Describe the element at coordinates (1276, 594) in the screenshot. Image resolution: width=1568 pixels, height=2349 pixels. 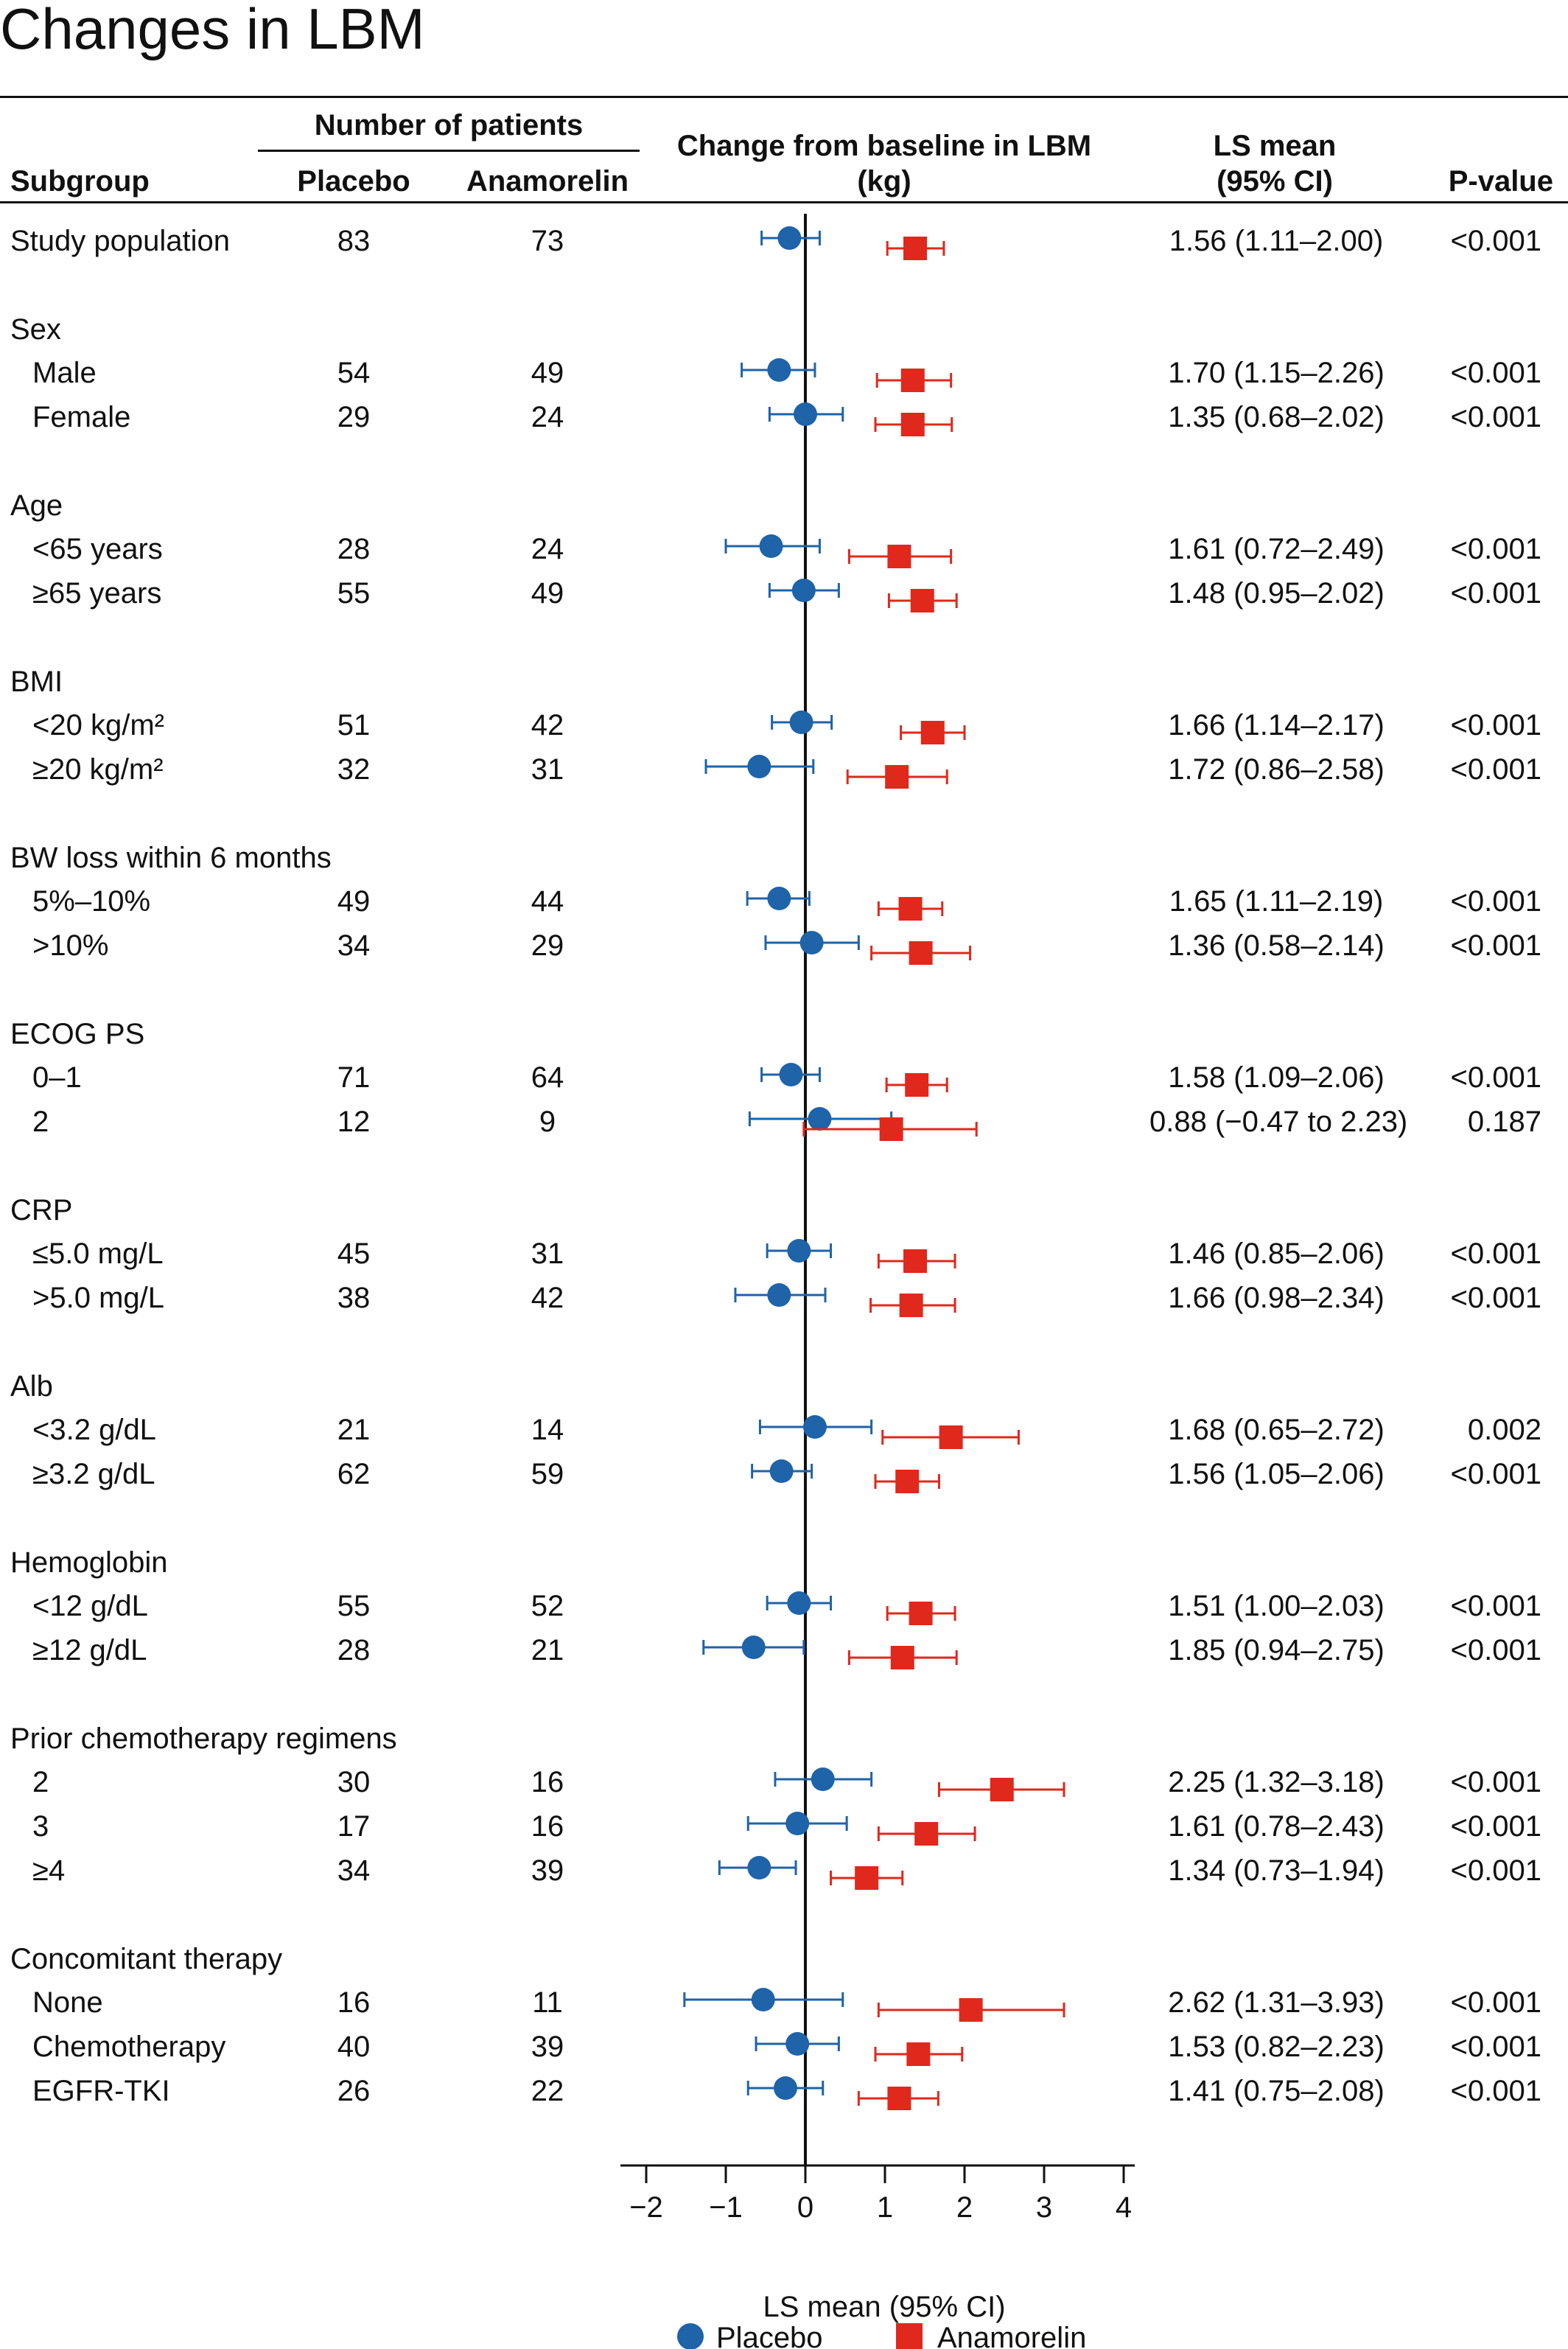
I see `ls-mean-ci: 1.48 (0.95–2.02)` at that location.